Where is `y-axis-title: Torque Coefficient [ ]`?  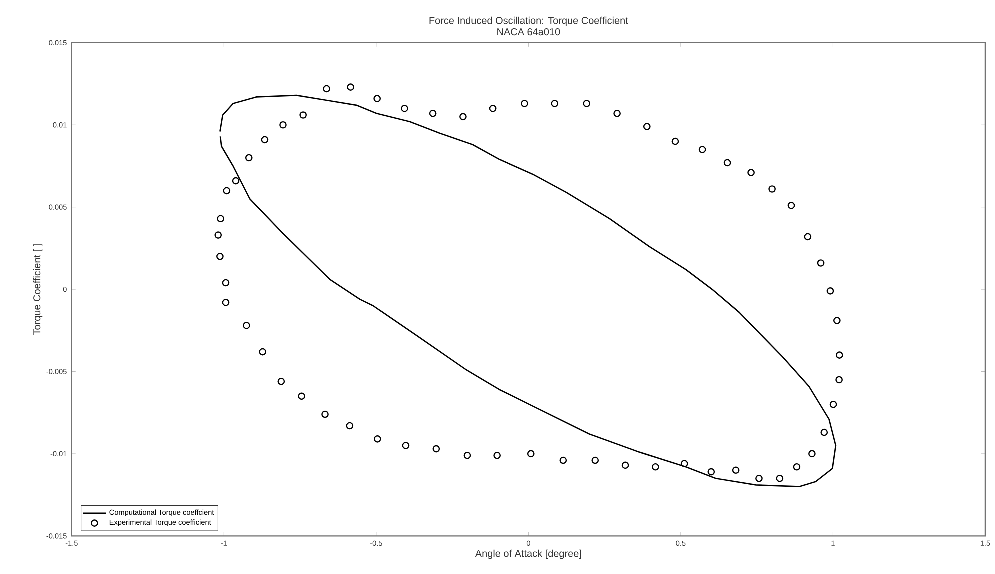 y-axis-title: Torque Coefficient [ ] is located at coordinates (38, 289).